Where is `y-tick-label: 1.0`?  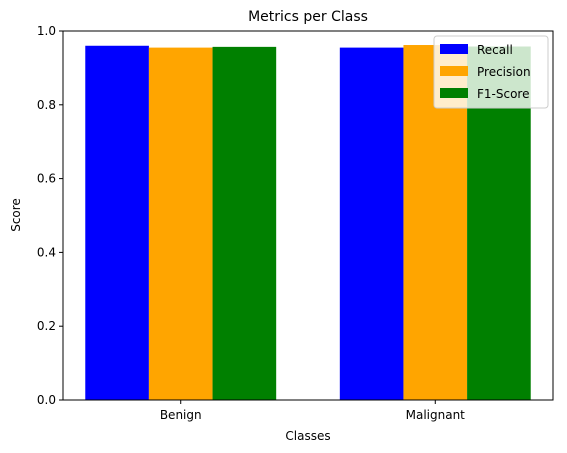
y-tick-label: 1.0 is located at coordinates (46, 31).